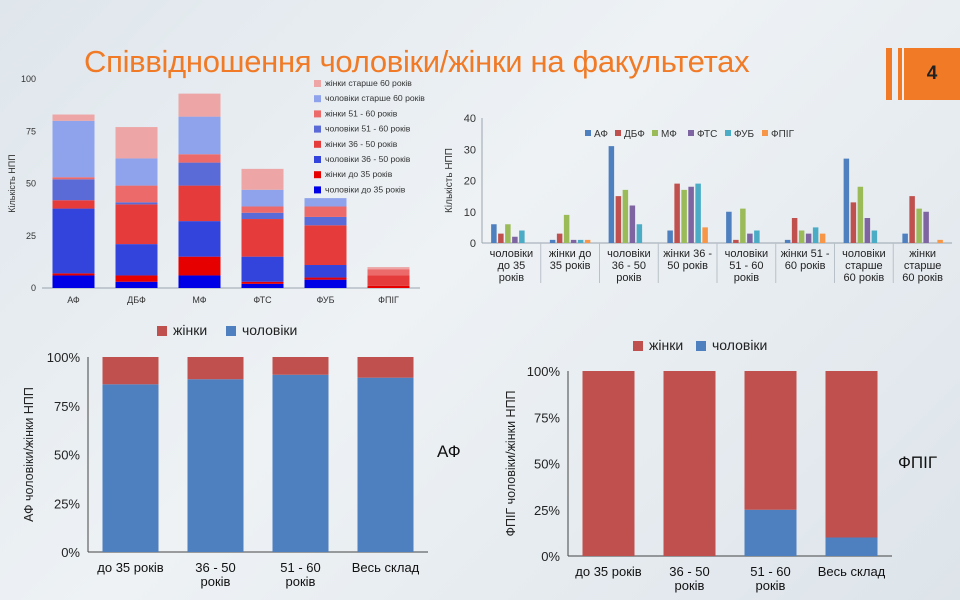  What do you see at coordinates (449, 180) in the screenshot?
I see `y-axis-label: Кількість НПП` at bounding box center [449, 180].